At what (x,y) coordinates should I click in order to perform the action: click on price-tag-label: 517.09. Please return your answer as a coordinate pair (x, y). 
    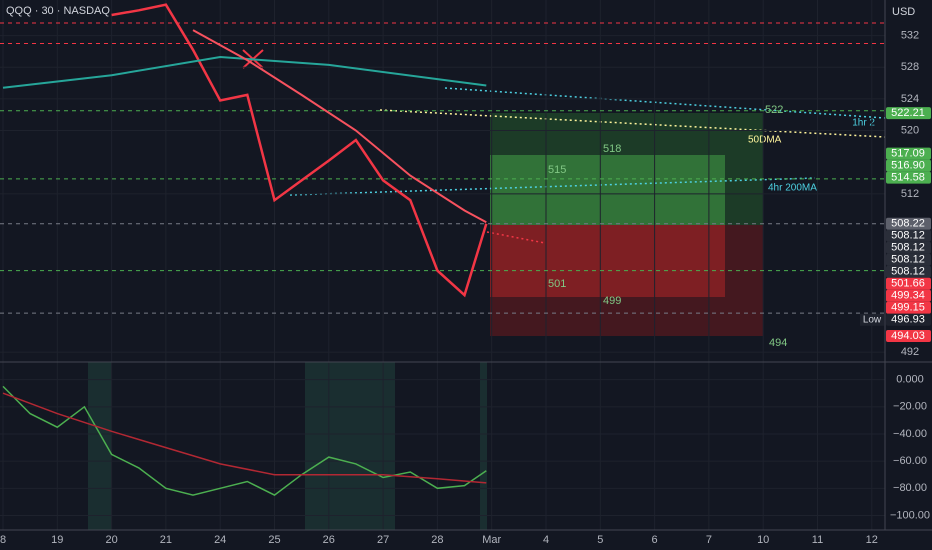
    Looking at the image, I should click on (908, 153).